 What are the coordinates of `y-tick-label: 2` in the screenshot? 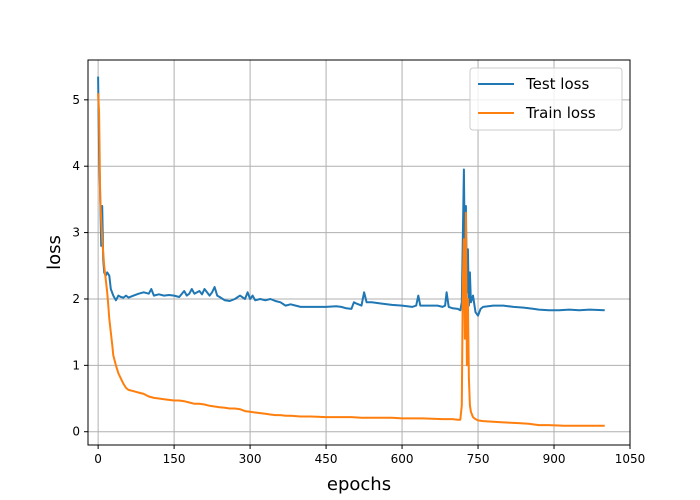 It's located at (76, 299).